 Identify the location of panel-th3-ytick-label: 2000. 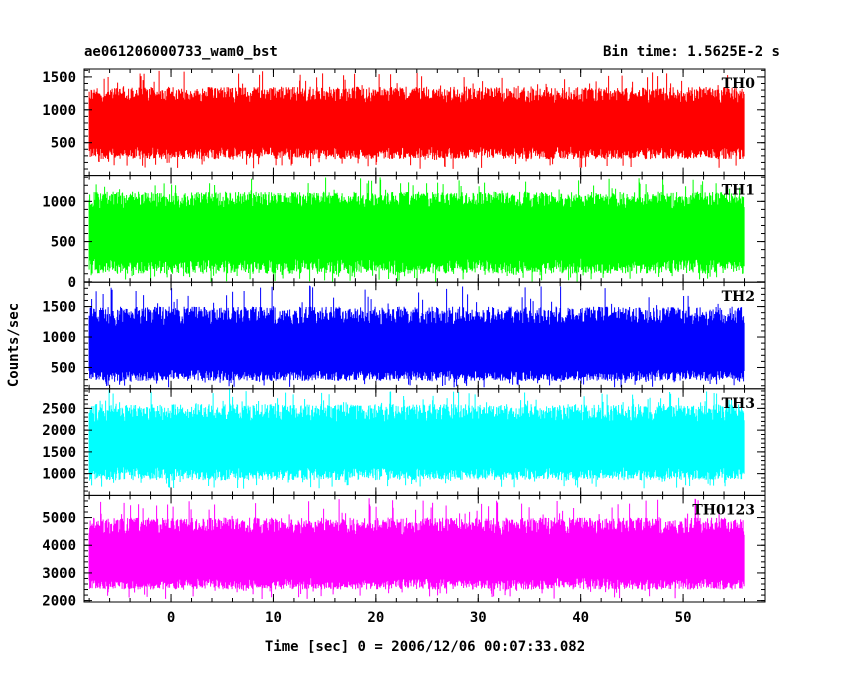
(59, 431).